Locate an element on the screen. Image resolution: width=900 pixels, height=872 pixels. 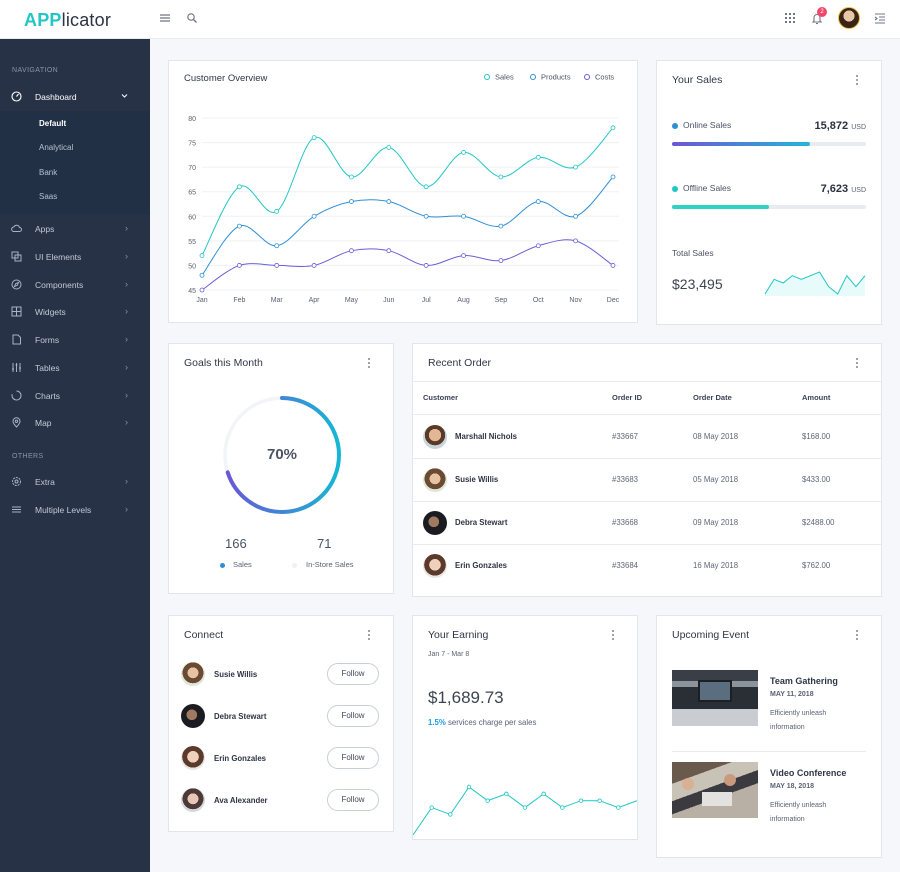
sidebar-subitem-saas: Saas is located at coordinates (48, 196).